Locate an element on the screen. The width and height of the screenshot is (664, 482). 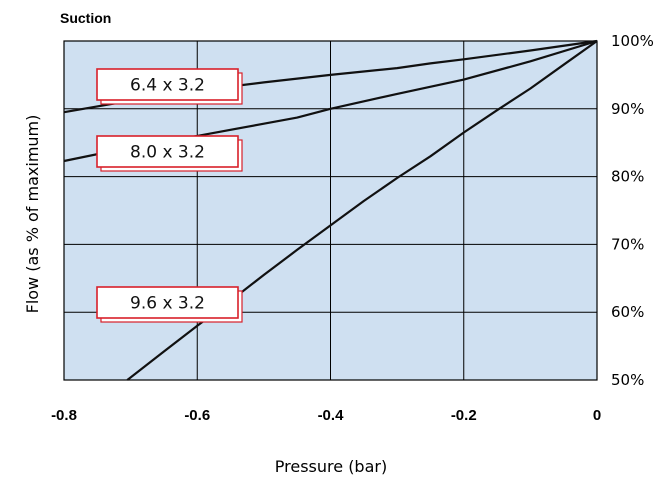
series-label-0: 6.4 x 3.2 is located at coordinates (169, 86).